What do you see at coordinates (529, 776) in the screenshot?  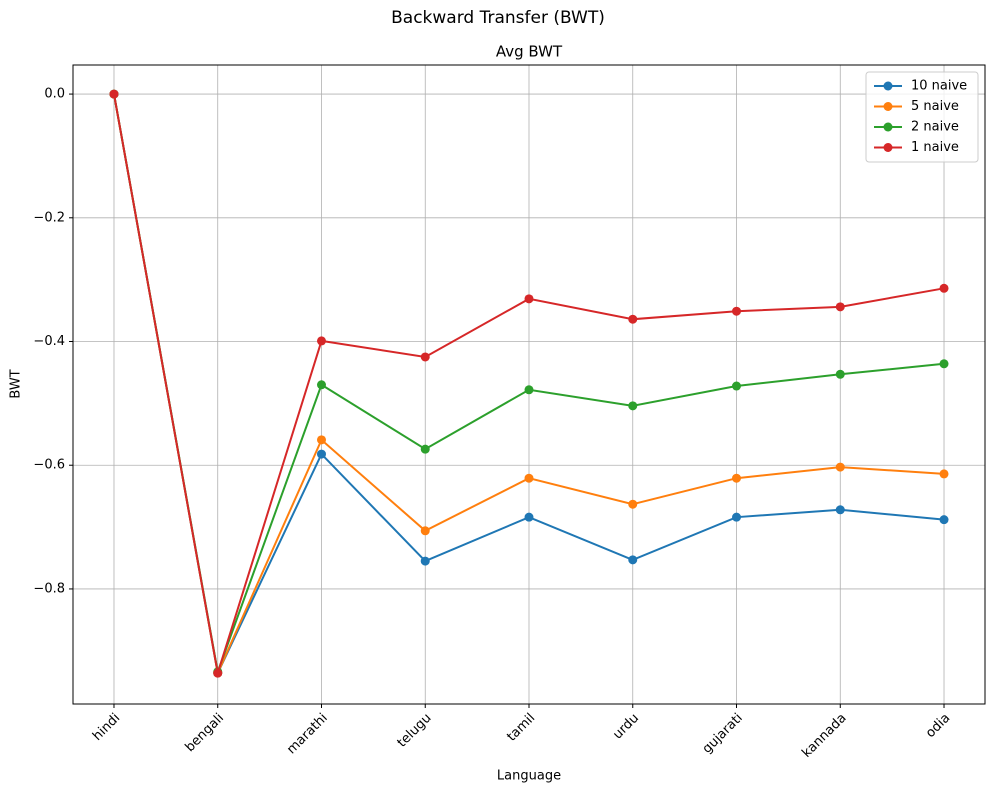 I see `x-axis-label: Language` at bounding box center [529, 776].